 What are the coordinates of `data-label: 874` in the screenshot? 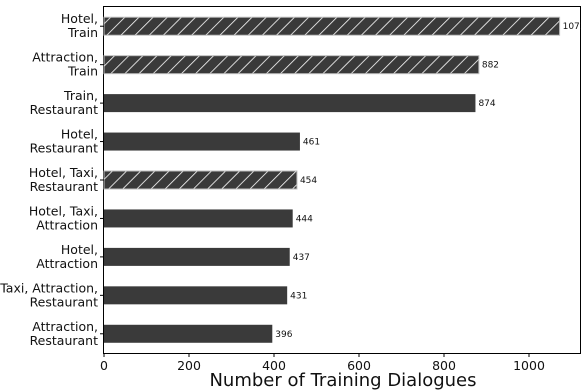 It's located at (486, 104).